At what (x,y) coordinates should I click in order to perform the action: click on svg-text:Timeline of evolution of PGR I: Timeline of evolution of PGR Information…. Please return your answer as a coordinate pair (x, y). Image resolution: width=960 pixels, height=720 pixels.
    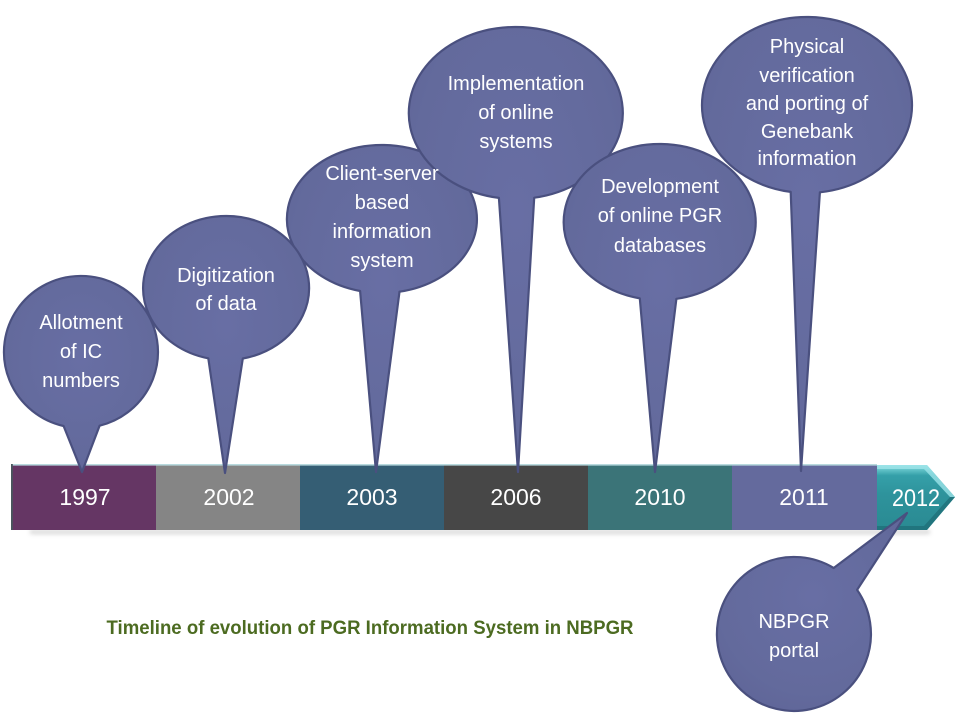
    Looking at the image, I should click on (370, 628).